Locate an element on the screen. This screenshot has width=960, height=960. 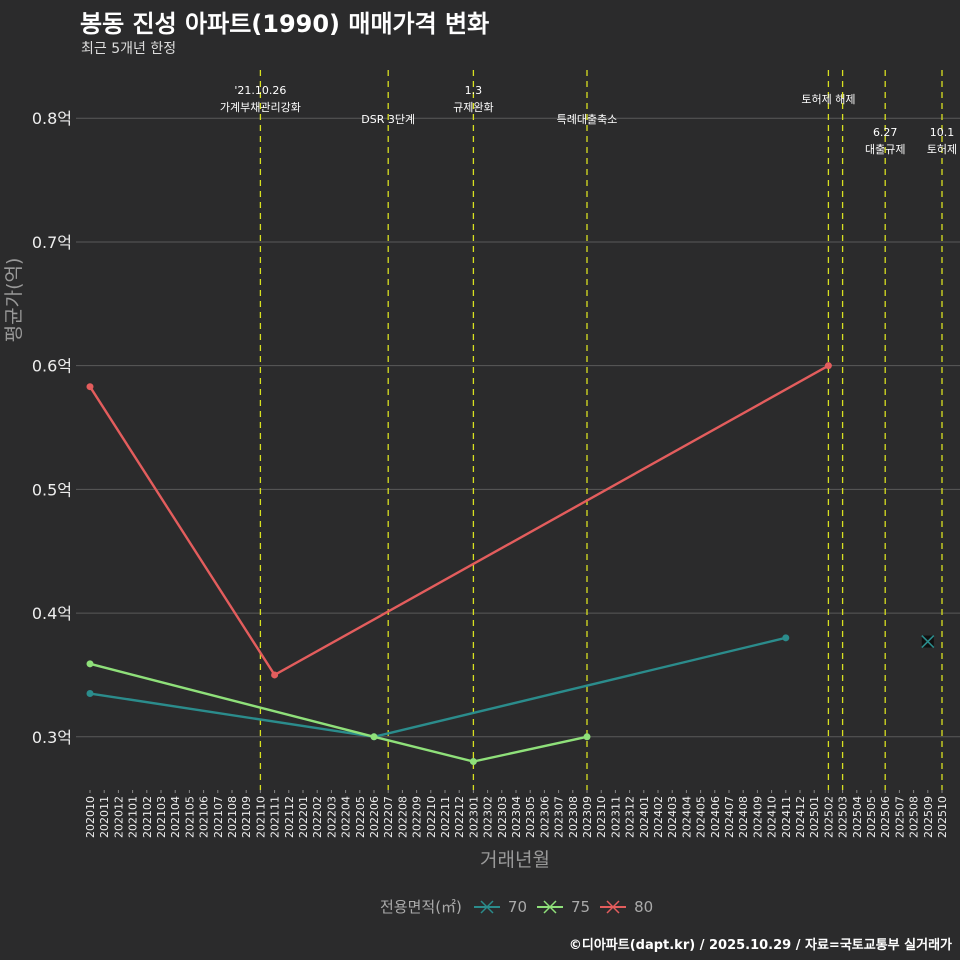
event-label: 규제완화 is located at coordinates (473, 107).